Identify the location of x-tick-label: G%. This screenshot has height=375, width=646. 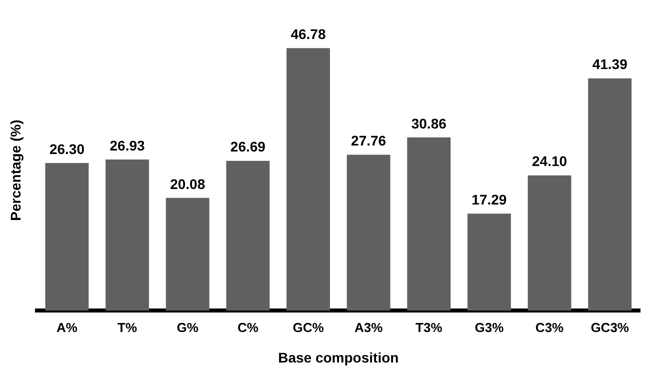
(187, 327).